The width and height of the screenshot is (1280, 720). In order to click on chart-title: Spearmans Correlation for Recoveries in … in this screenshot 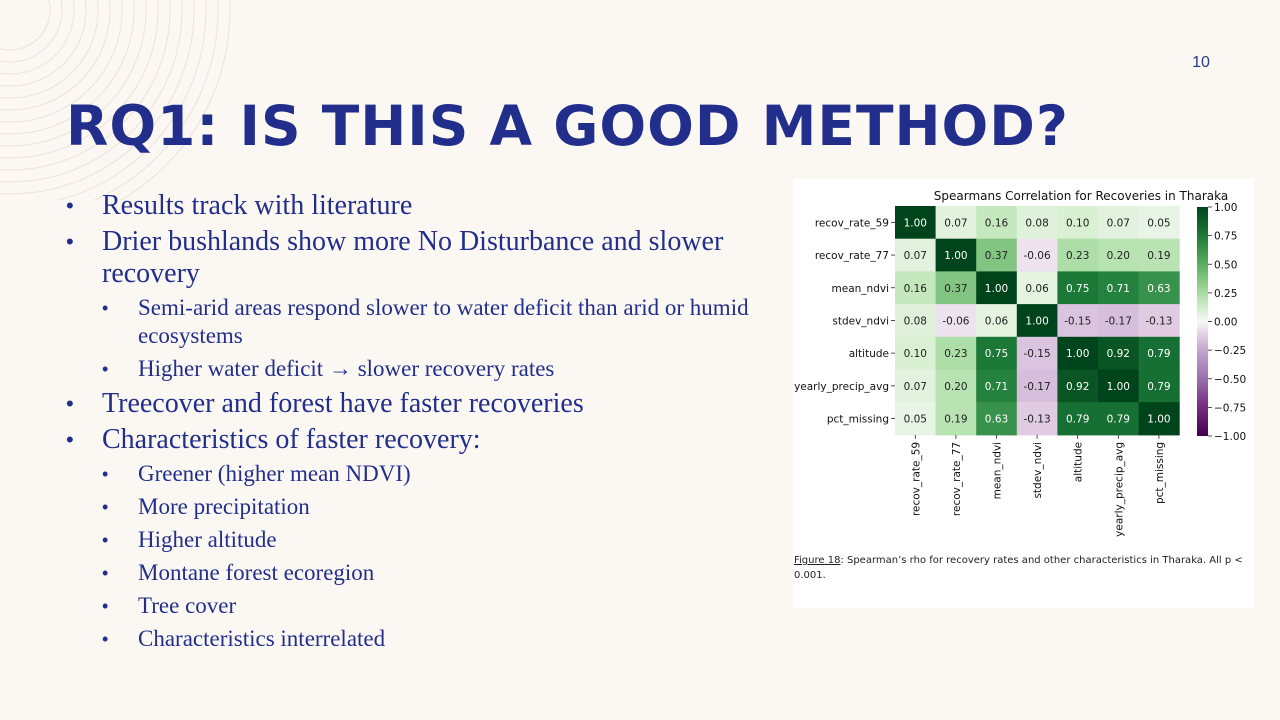, I will do `click(1081, 196)`.